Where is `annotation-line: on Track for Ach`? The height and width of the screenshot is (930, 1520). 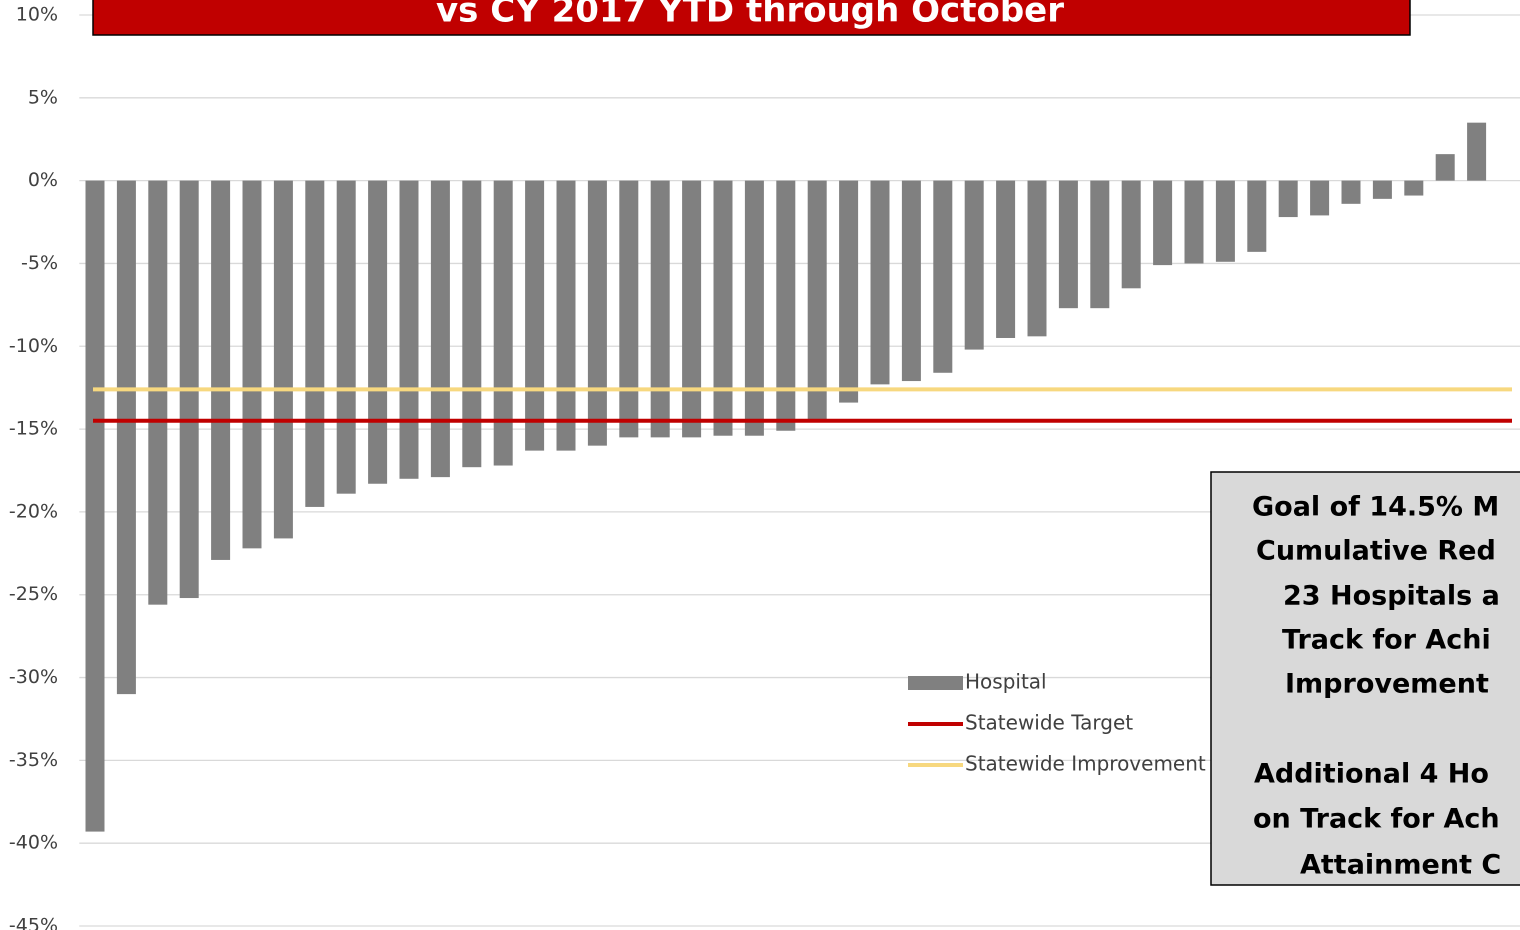 annotation-line: on Track for Ach is located at coordinates (1376, 819).